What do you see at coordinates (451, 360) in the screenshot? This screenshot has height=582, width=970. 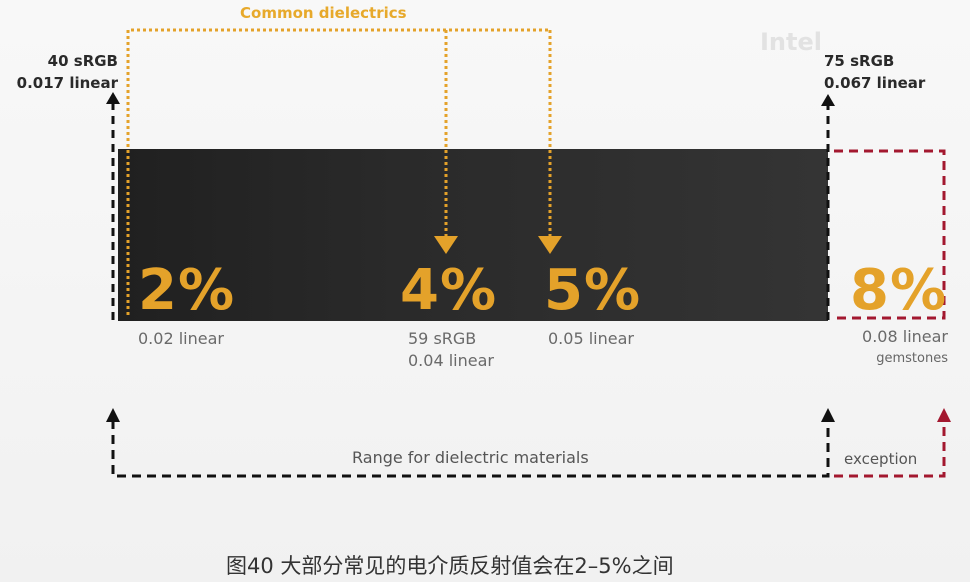 I see `sub-4pct-line2: 0.04 linear` at bounding box center [451, 360].